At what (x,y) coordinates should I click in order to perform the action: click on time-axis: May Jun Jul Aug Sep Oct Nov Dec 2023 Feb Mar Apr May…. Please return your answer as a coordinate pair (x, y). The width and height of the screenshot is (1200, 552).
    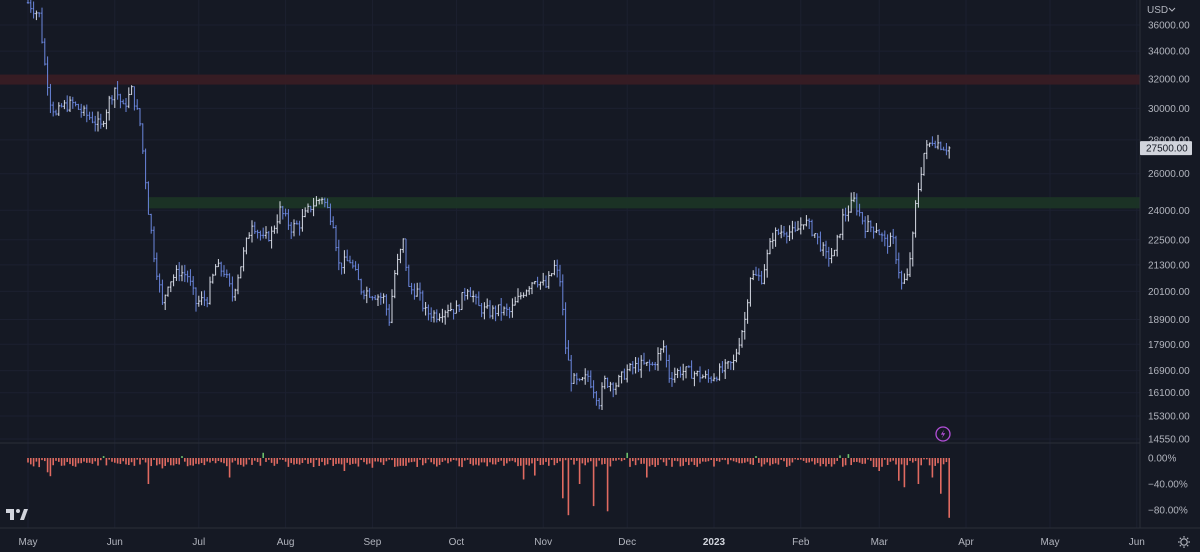
    Looking at the image, I should click on (582, 542).